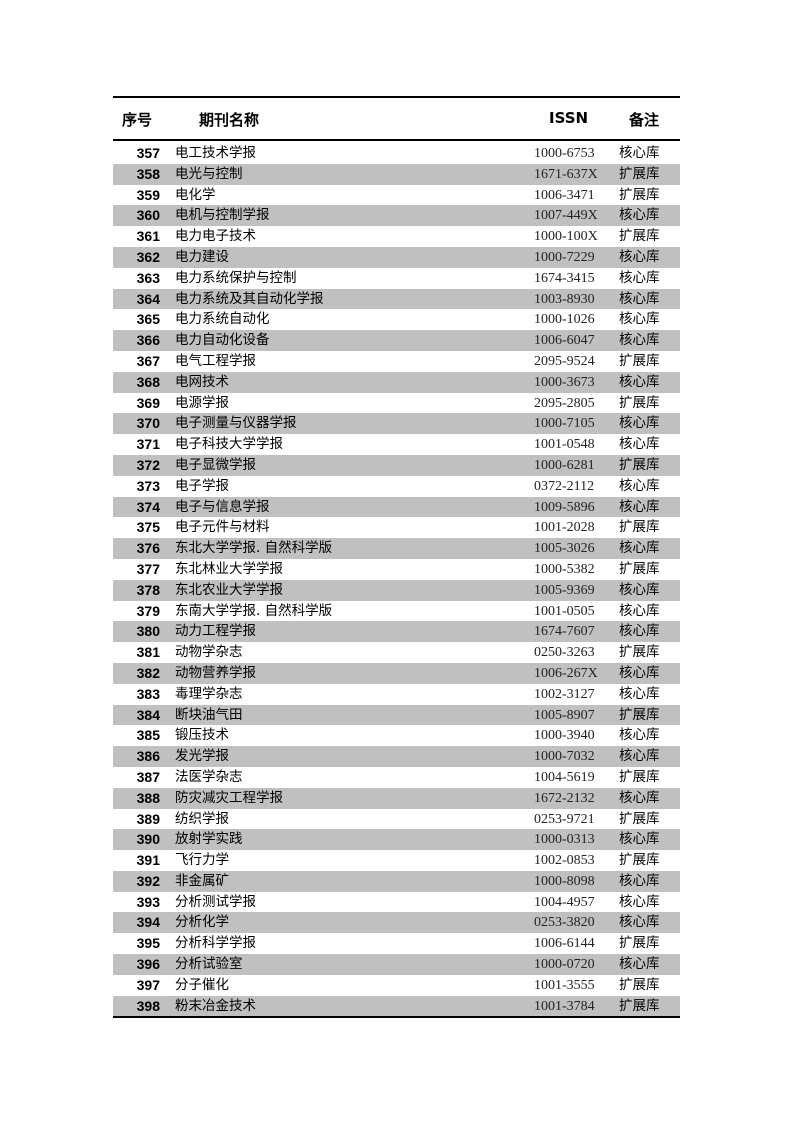 The width and height of the screenshot is (793, 1122). What do you see at coordinates (564, 736) in the screenshot?
I see `issn: 1000-3940` at bounding box center [564, 736].